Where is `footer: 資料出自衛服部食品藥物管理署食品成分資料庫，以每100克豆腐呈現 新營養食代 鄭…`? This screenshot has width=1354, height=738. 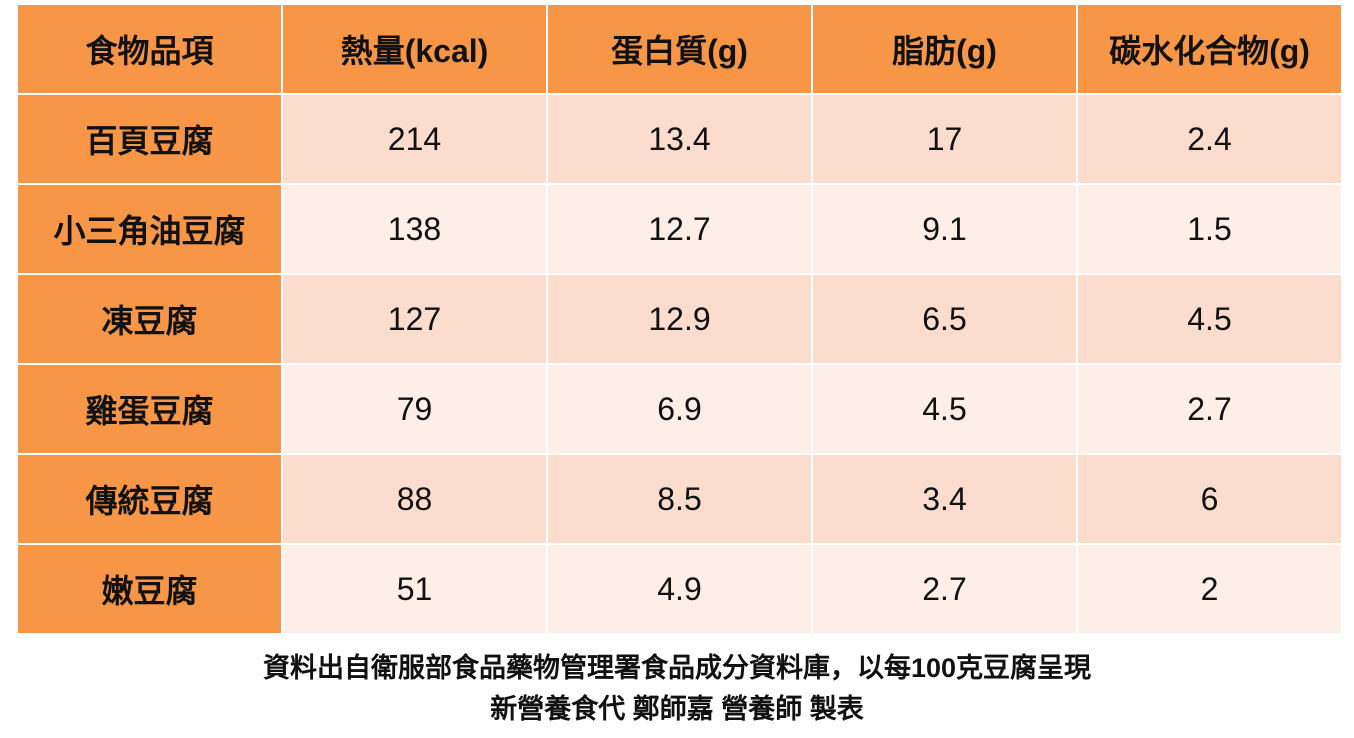
footer: 資料出自衛服部食品藥物管理署食品成分資料庫，以每100克豆腐呈現 新營養食代 鄭… is located at coordinates (677, 689).